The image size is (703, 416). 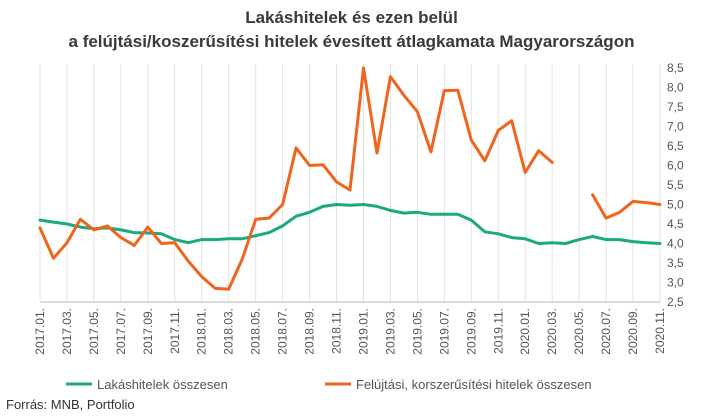 What do you see at coordinates (363, 331) in the screenshot?
I see `x-tick-label: 2019.01.` at bounding box center [363, 331].